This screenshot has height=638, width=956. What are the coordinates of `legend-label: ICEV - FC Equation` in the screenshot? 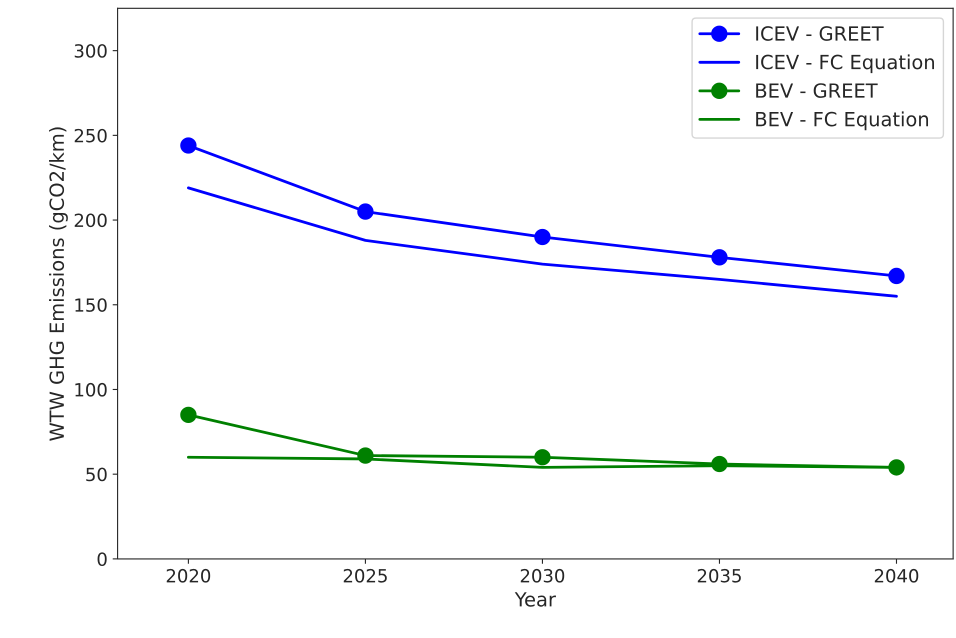 It's located at (845, 64).